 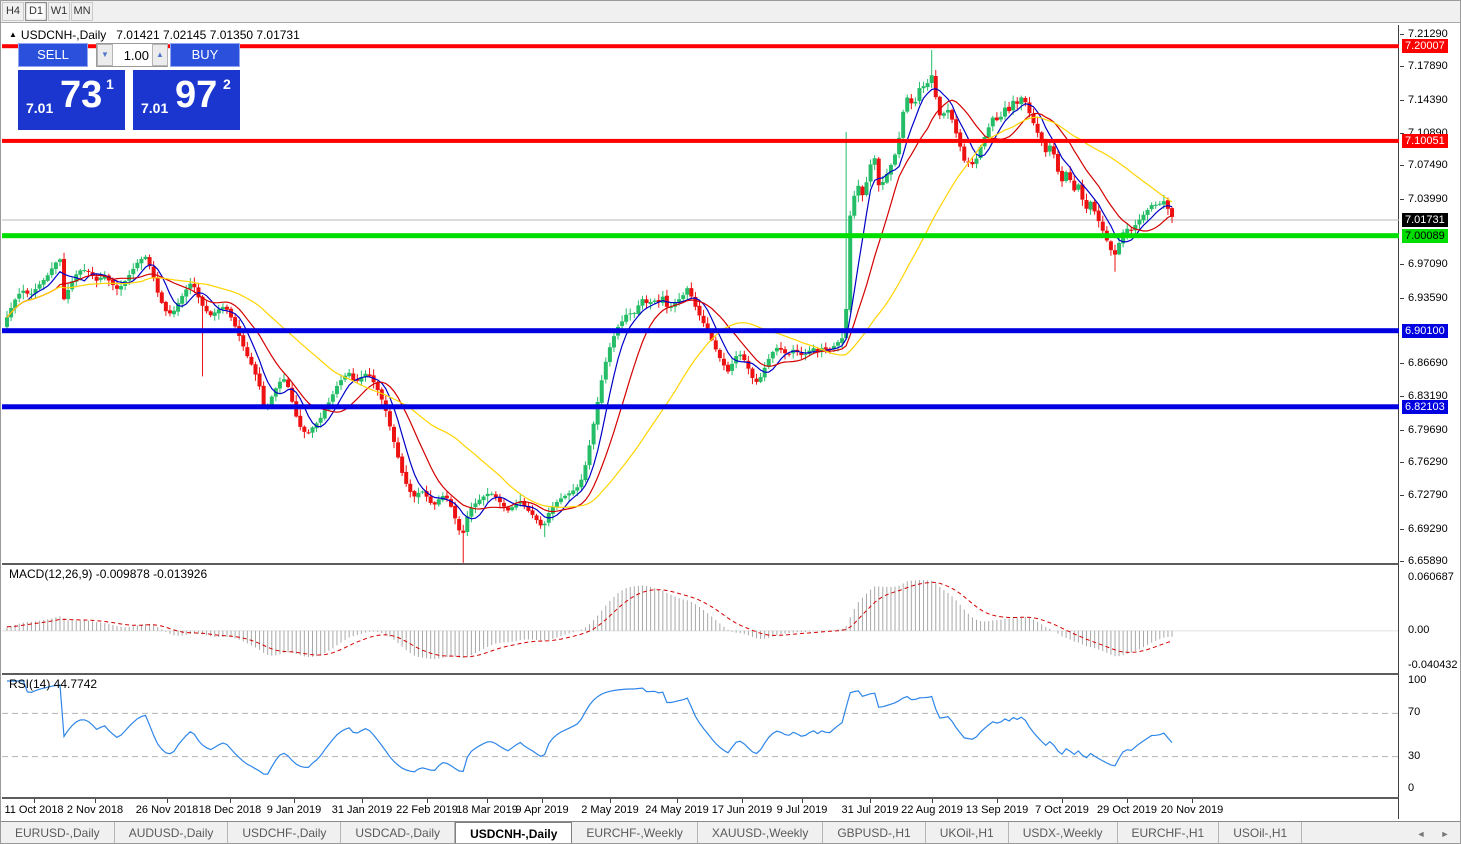 I want to click on rsi-pane: RSI(14) 44.7742, so click(x=700, y=735).